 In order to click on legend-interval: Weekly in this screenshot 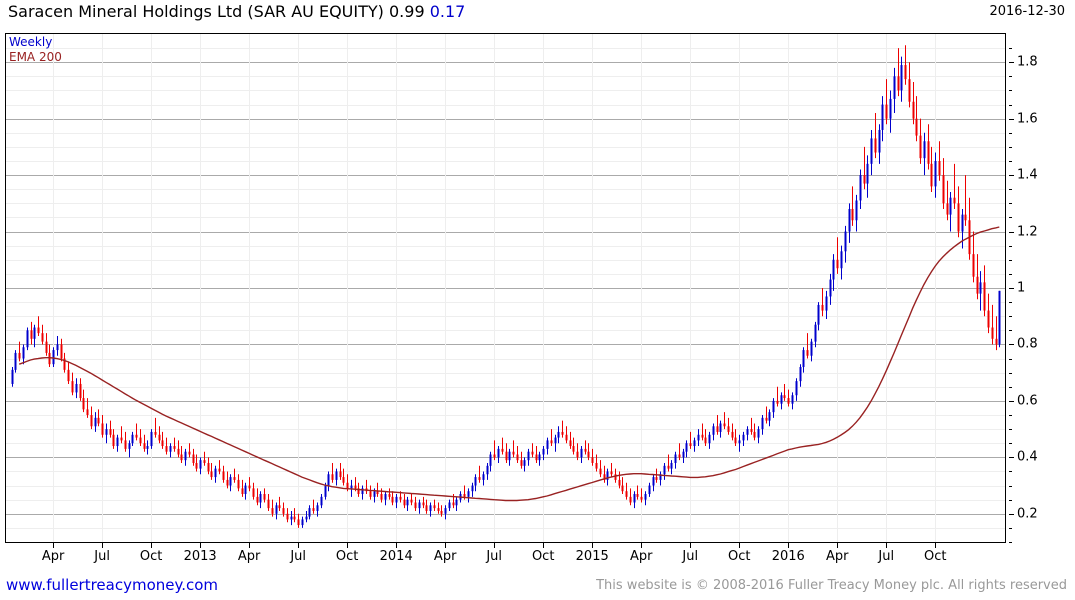, I will do `click(31, 42)`.